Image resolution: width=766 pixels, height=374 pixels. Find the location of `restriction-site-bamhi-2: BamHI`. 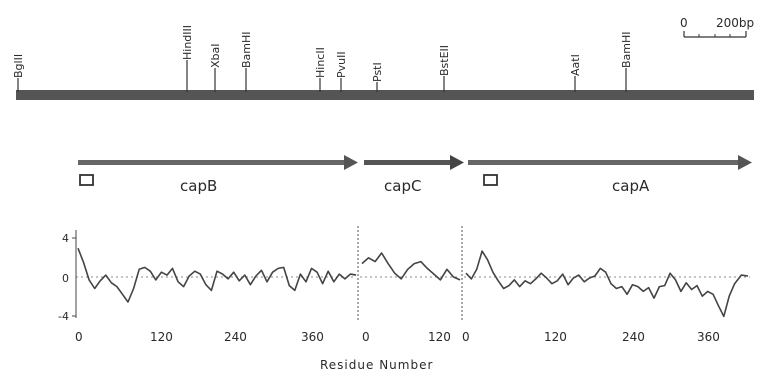

restriction-site-bamhi-2: BamHI is located at coordinates (626, 61).